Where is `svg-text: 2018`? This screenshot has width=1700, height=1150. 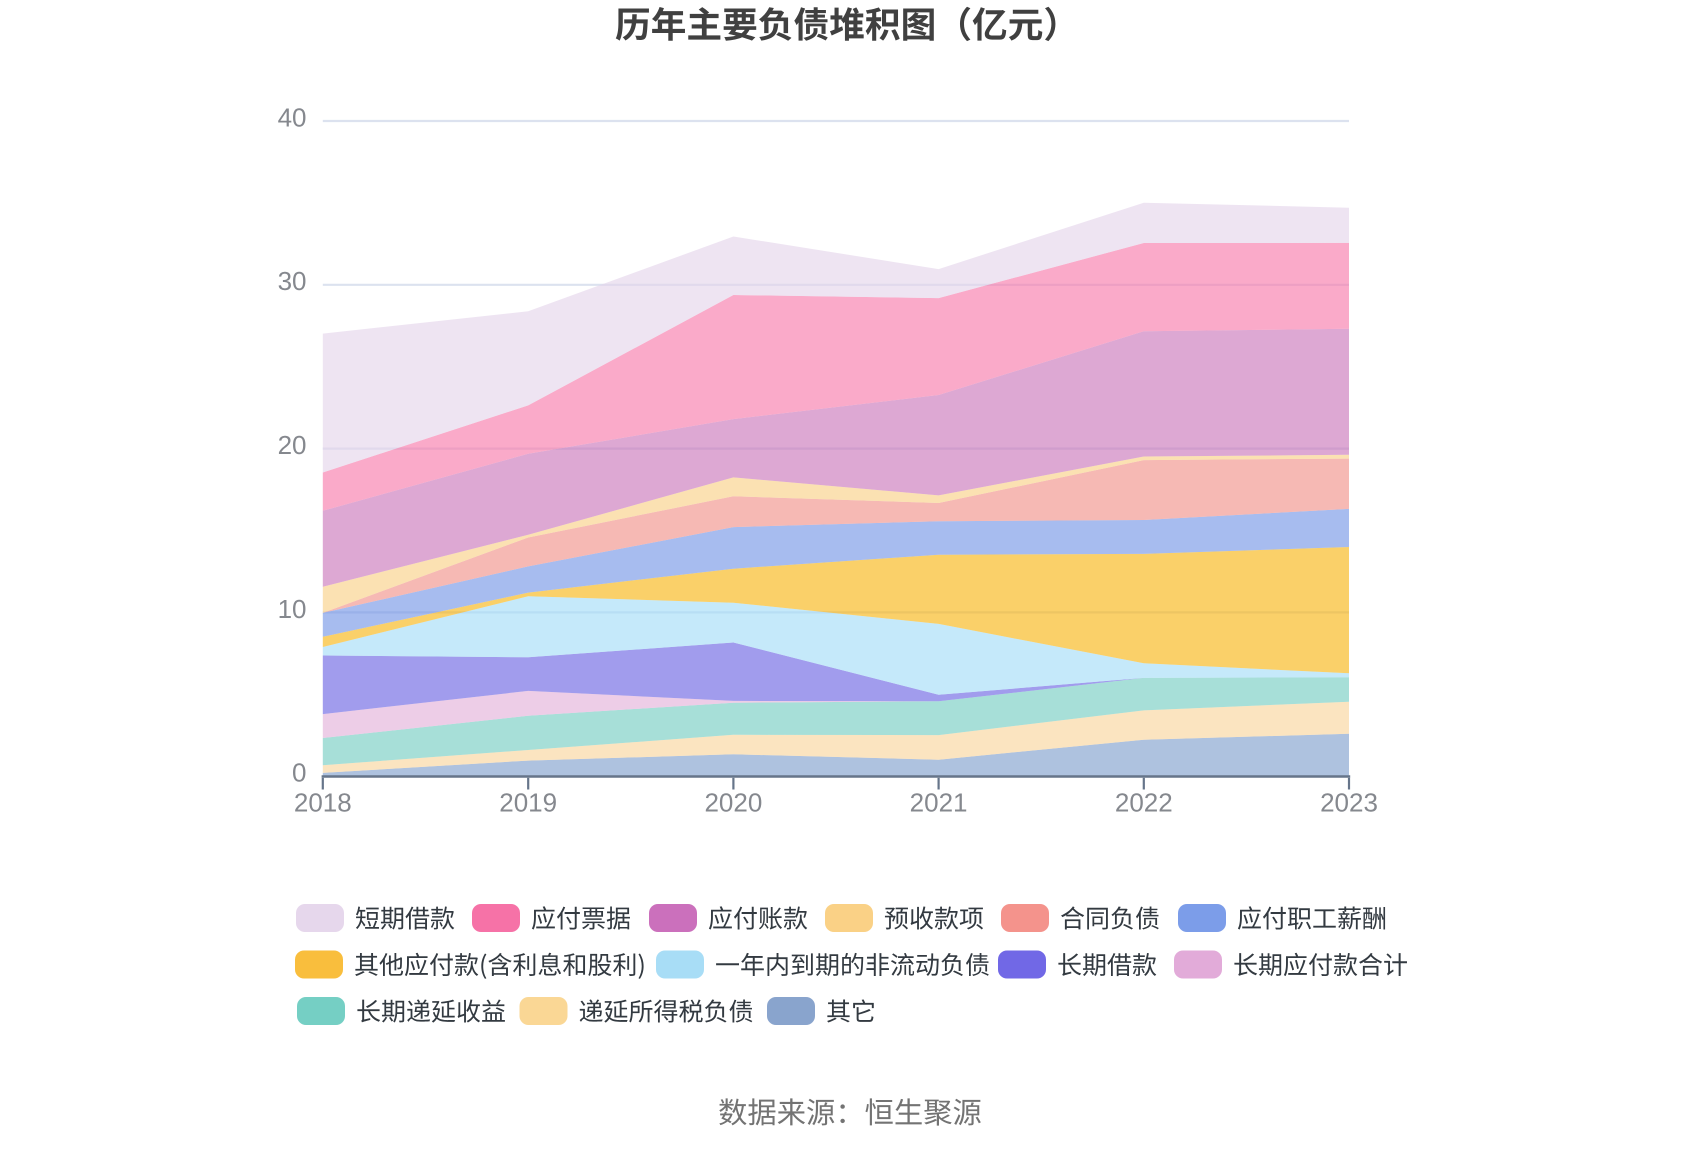
svg-text: 2018 is located at coordinates (323, 803).